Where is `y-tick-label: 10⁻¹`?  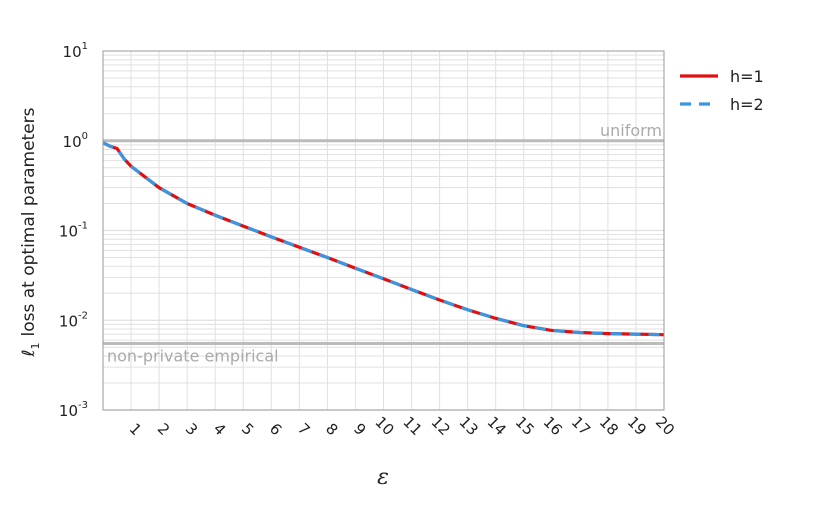 y-tick-label: 10⁻¹ is located at coordinates (73, 231).